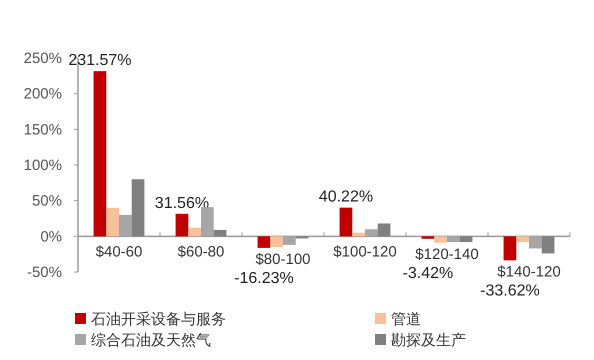  I want to click on x-tick-label: $100-120, so click(365, 251).